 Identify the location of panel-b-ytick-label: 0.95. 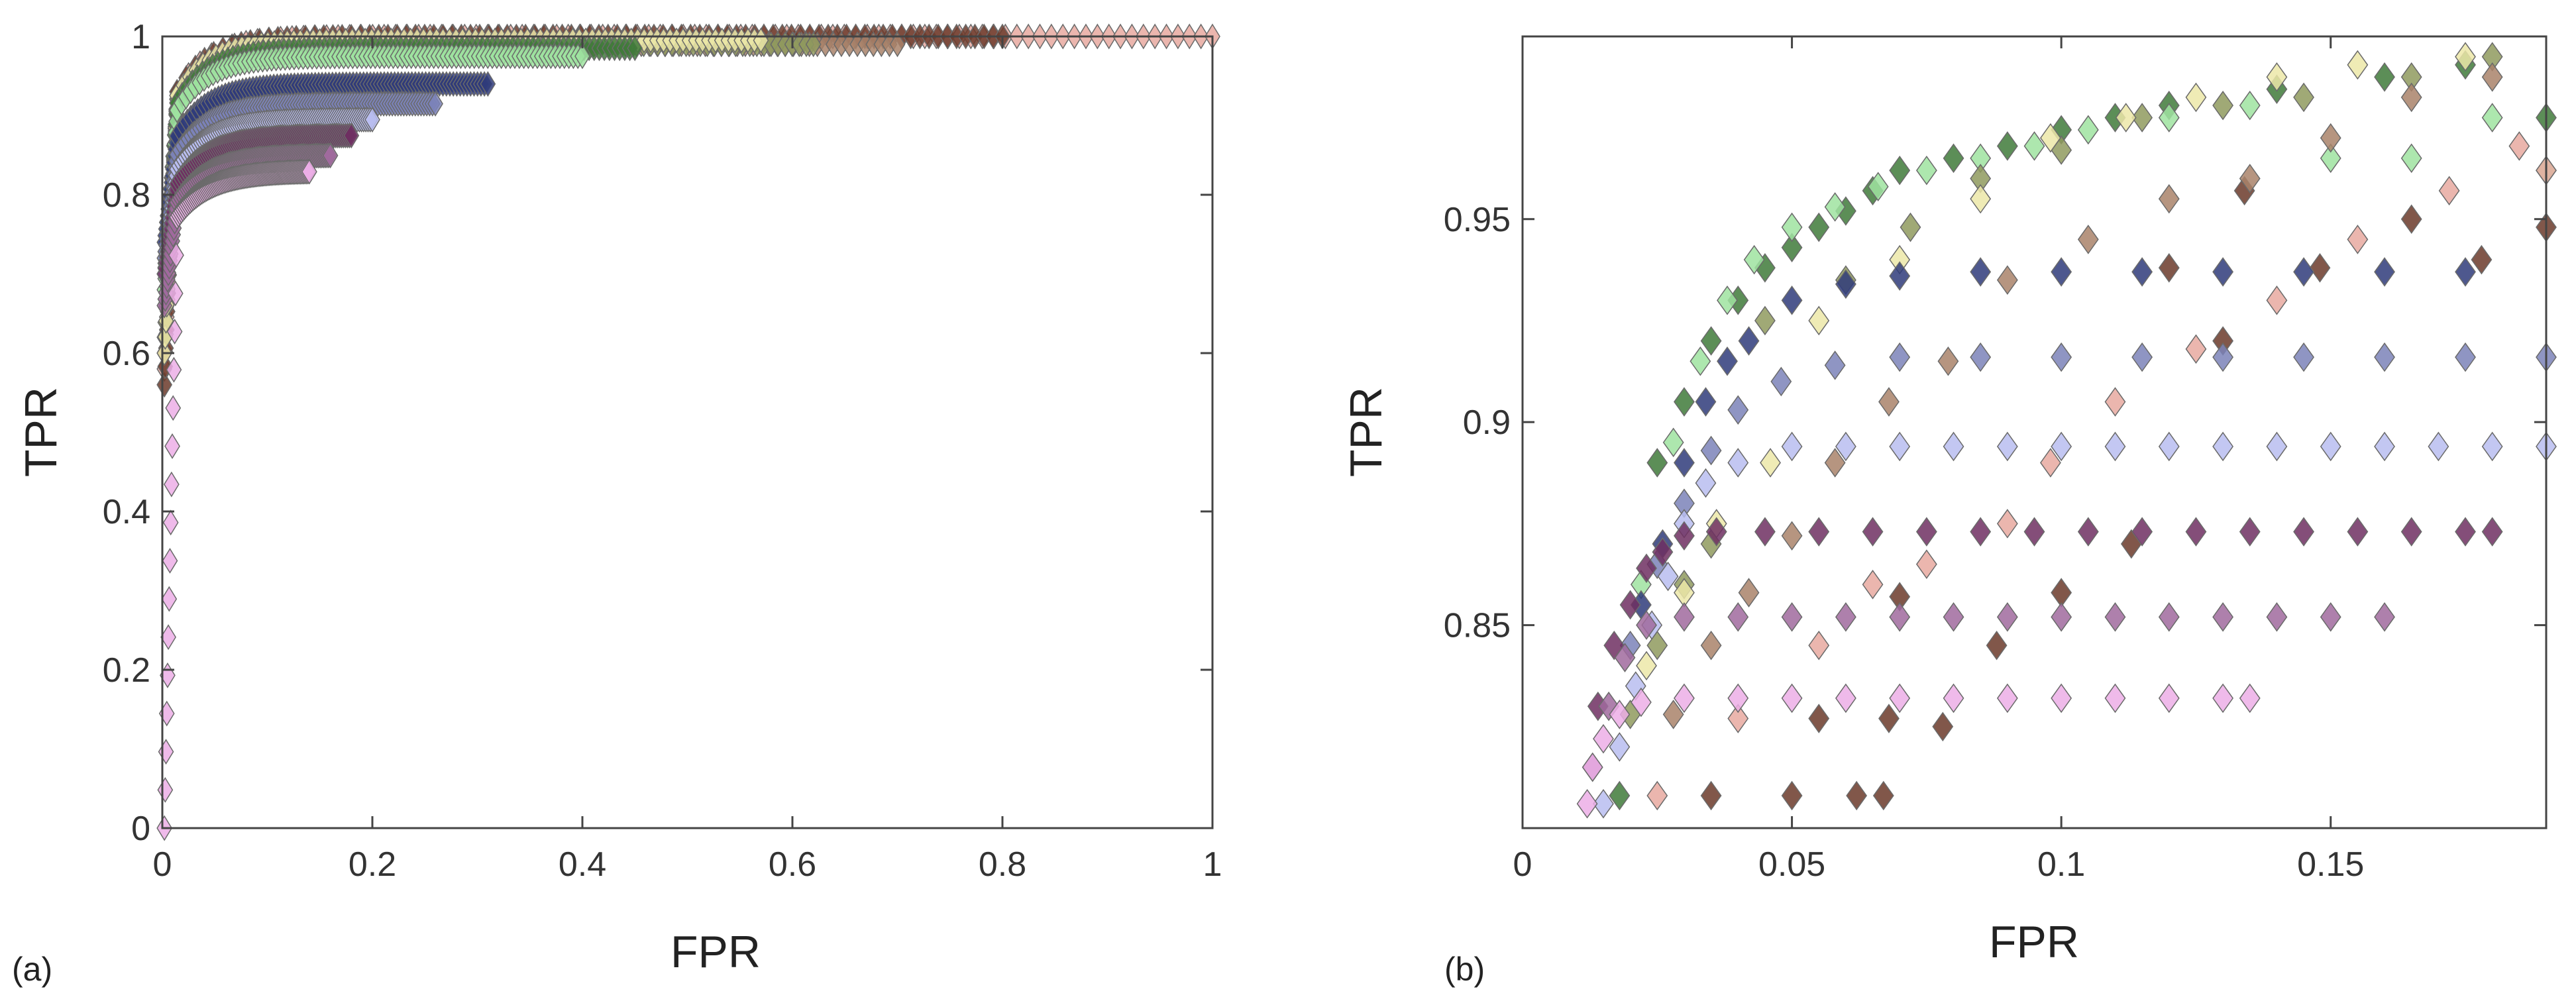
(1477, 220).